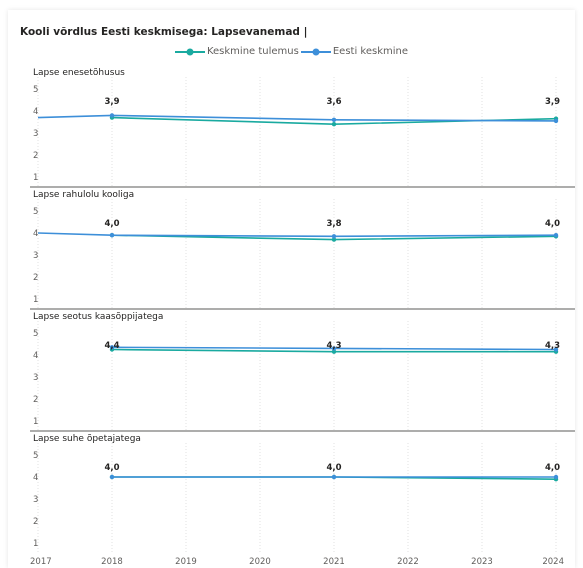 The height and width of the screenshot is (568, 583). What do you see at coordinates (41, 562) in the screenshot?
I see `x-tick-label: 2017` at bounding box center [41, 562].